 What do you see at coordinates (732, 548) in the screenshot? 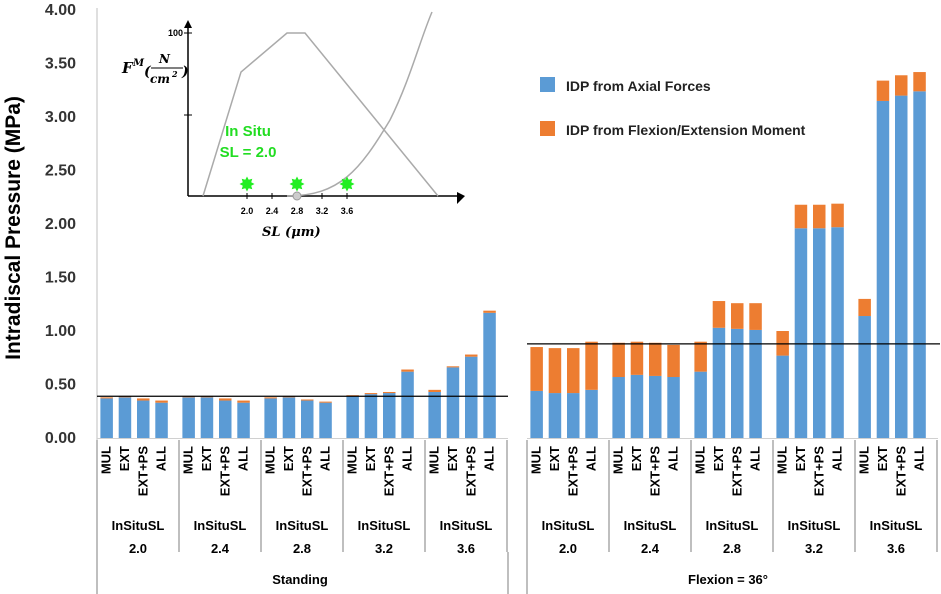
I see `group-label-sl: 2.8` at bounding box center [732, 548].